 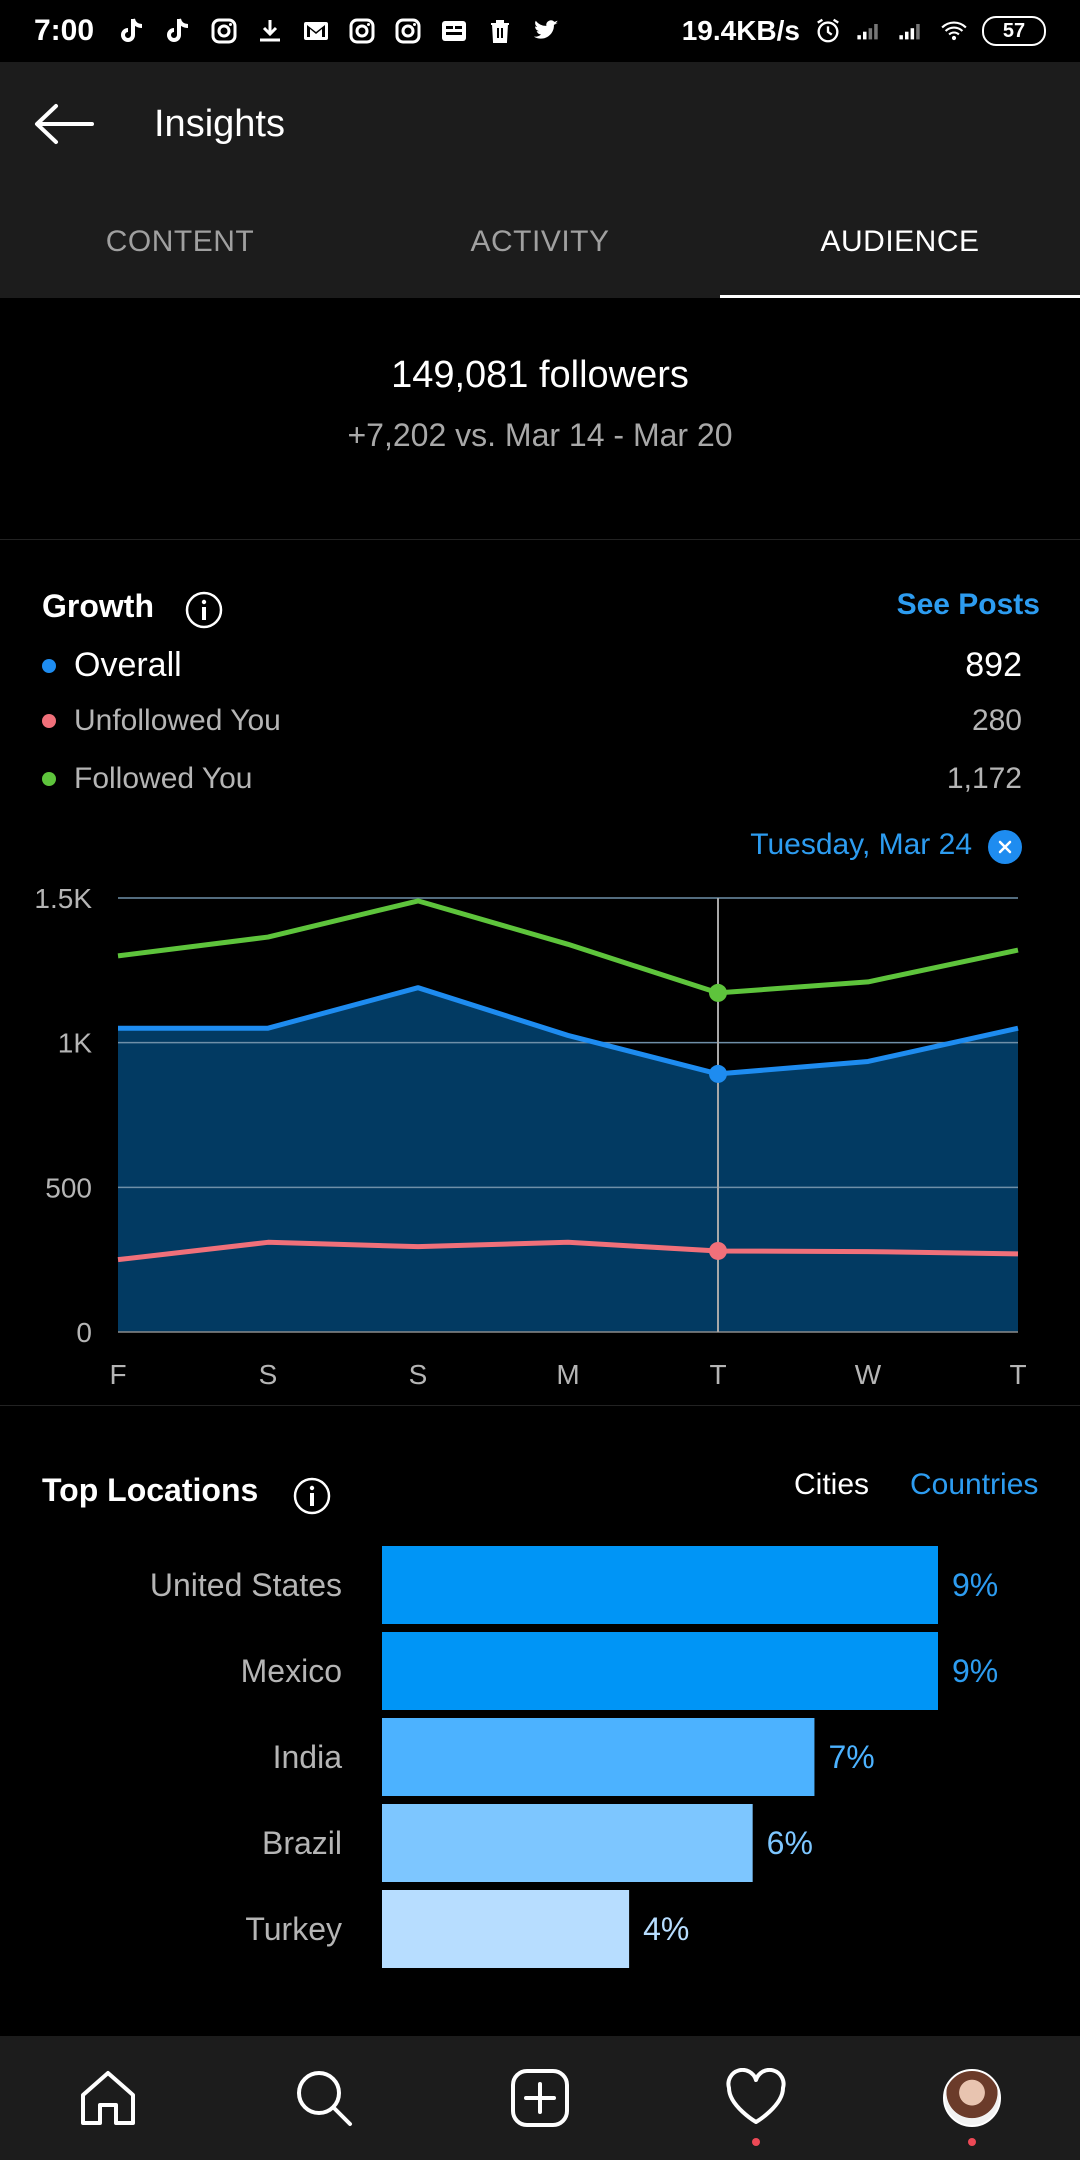 I want to click on trash-icon, so click(x=500, y=31).